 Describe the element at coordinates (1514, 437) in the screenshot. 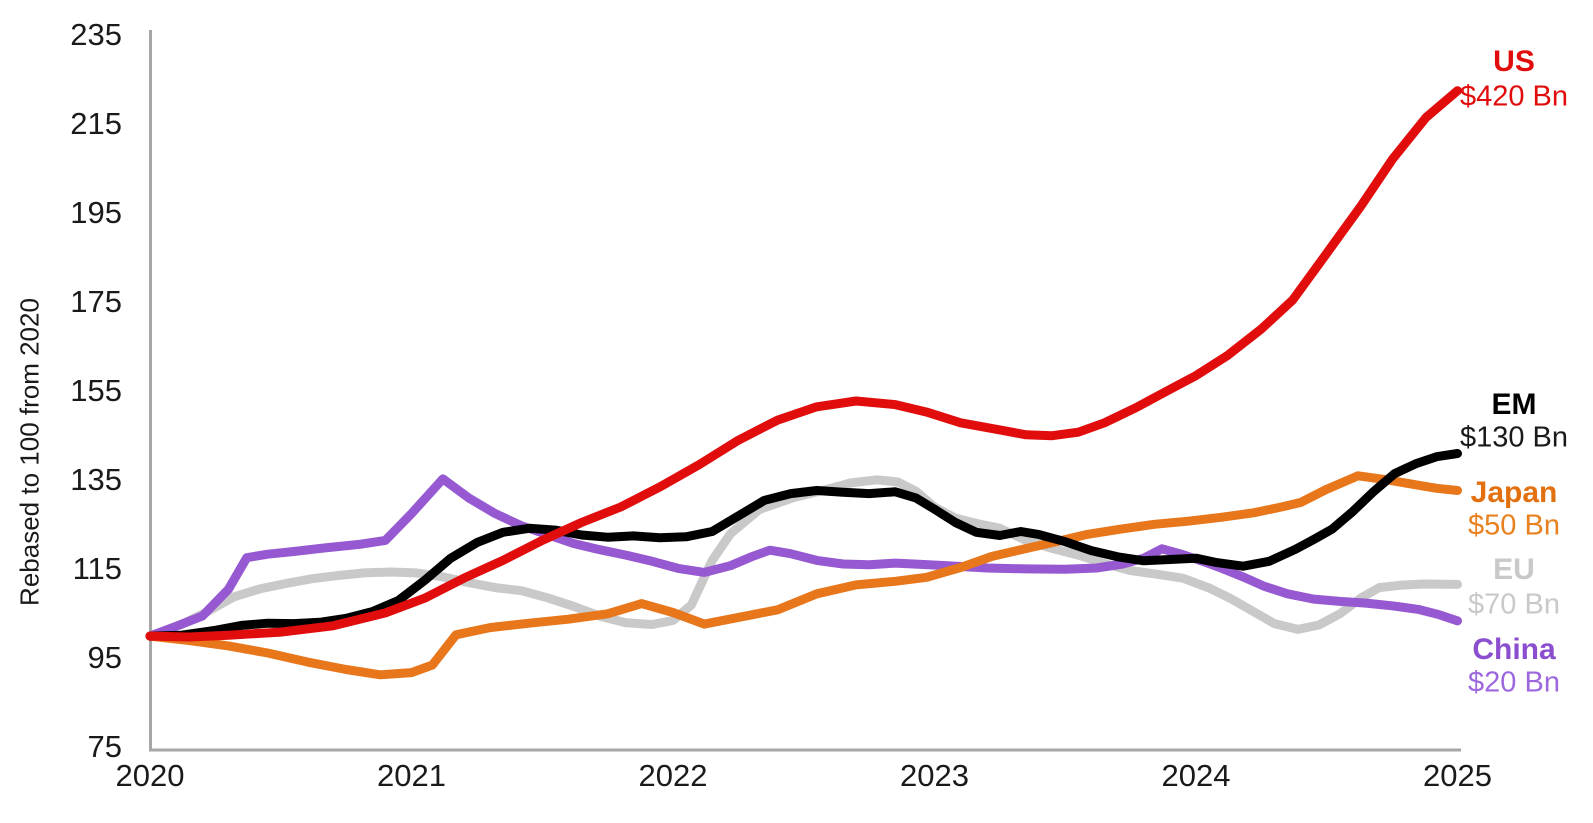

I see `series-value-em: $130 Bn` at that location.